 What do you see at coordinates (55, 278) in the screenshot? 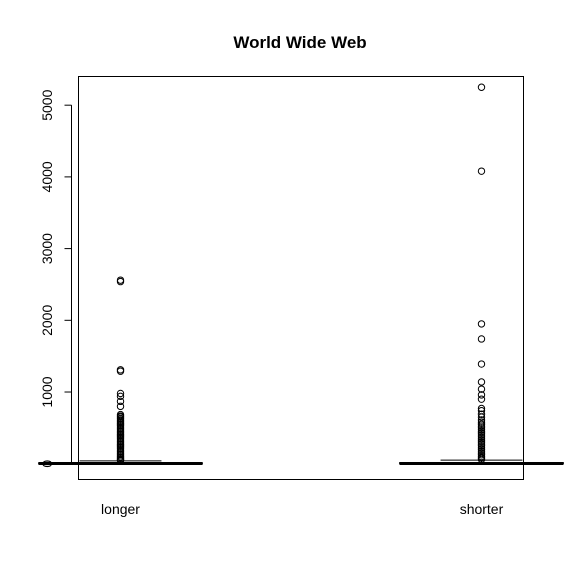
I see `y-axis: 010002000300040005000` at bounding box center [55, 278].